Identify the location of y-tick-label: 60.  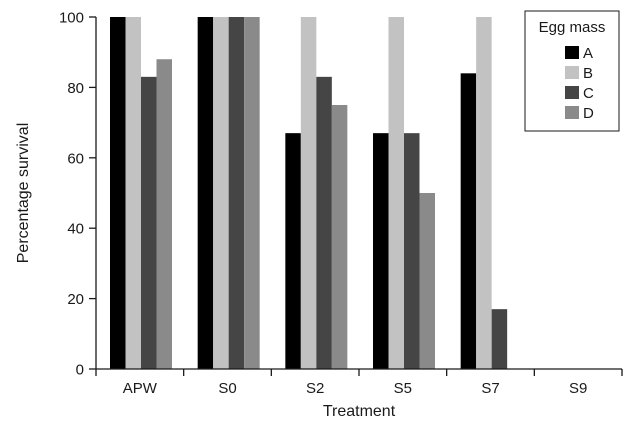
(75, 158).